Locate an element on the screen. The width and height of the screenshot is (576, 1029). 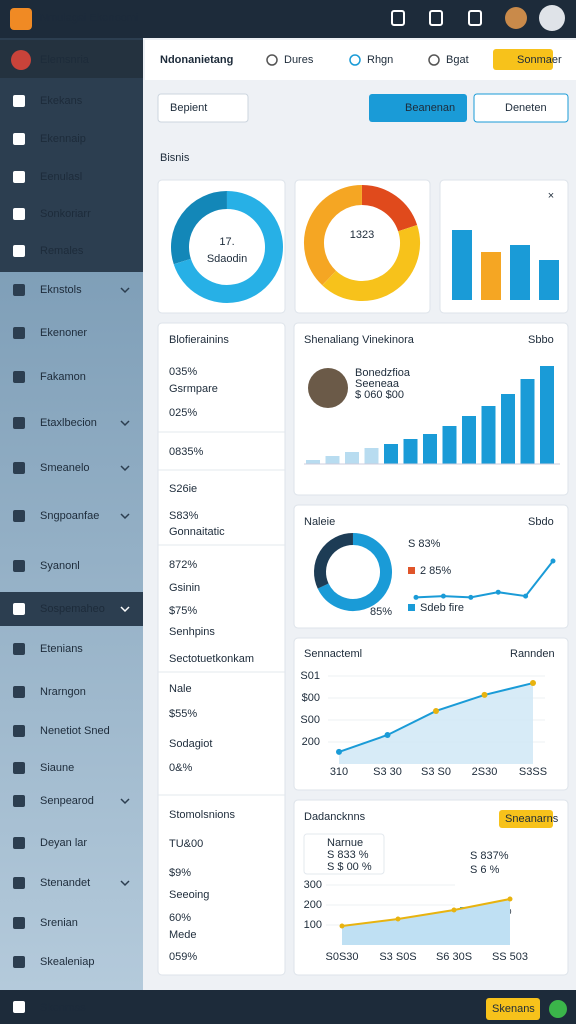
badge is located at coordinates (526, 819).